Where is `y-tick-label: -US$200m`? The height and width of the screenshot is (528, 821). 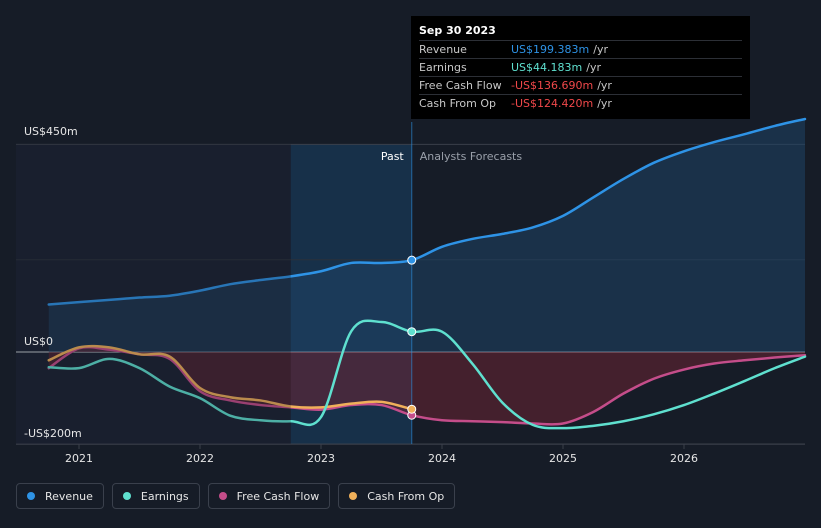
y-tick-label: -US$200m is located at coordinates (53, 433).